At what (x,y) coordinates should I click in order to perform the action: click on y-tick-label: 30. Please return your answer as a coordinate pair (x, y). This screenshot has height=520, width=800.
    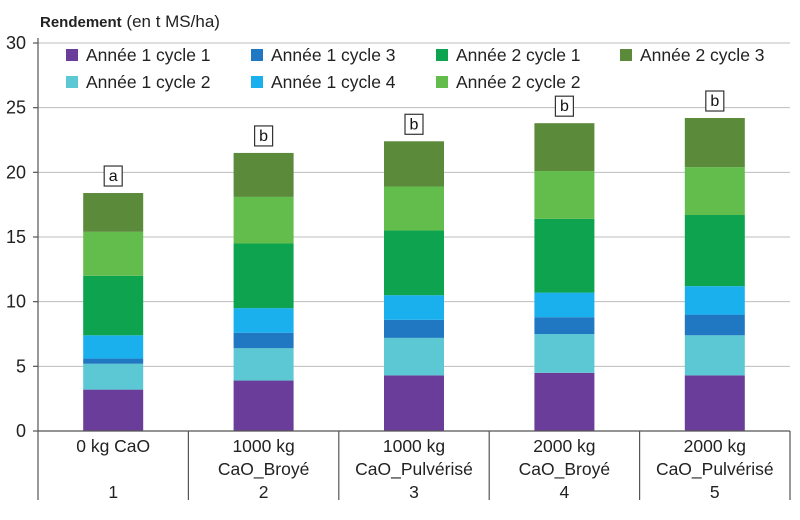
    Looking at the image, I should click on (16, 43).